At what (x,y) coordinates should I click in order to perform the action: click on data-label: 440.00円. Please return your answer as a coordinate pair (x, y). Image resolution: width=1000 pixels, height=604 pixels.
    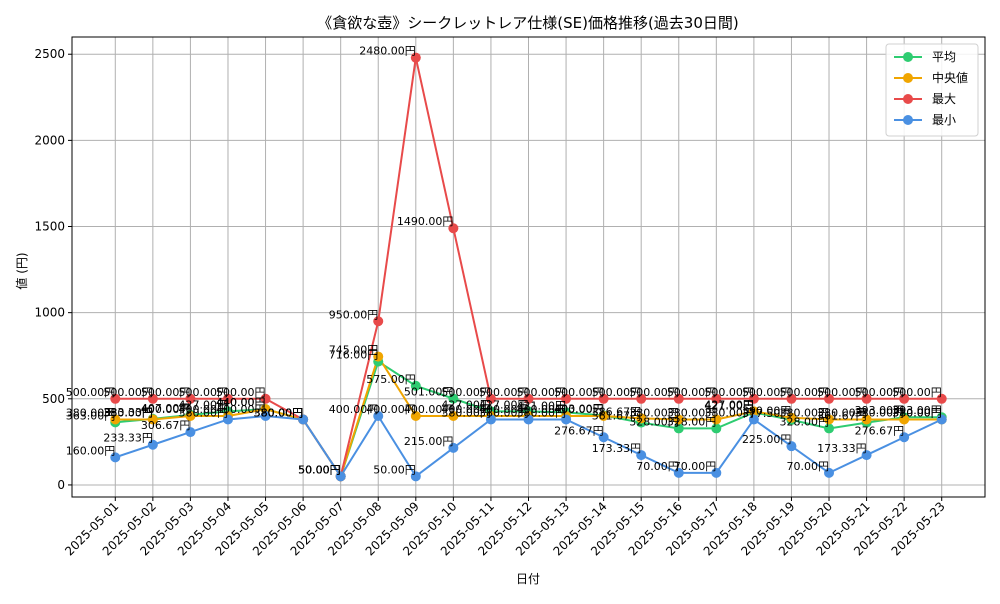
    Looking at the image, I should click on (241, 402).